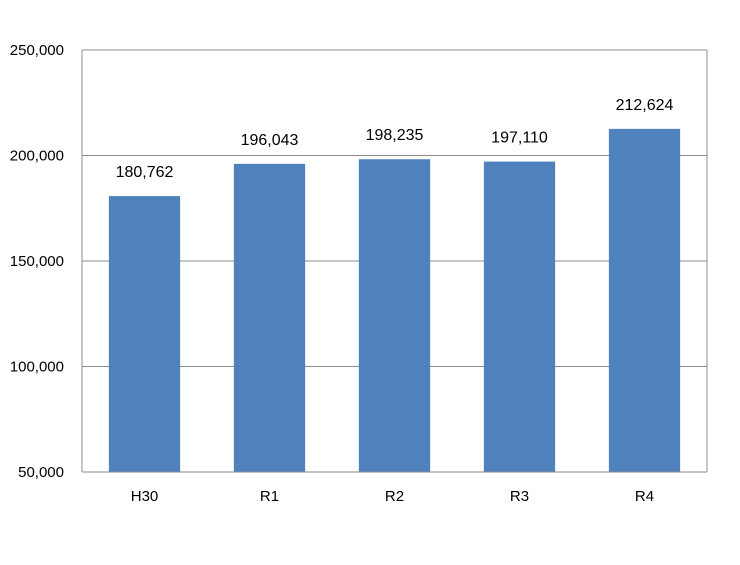  I want to click on data-label: 196,043, so click(270, 140).